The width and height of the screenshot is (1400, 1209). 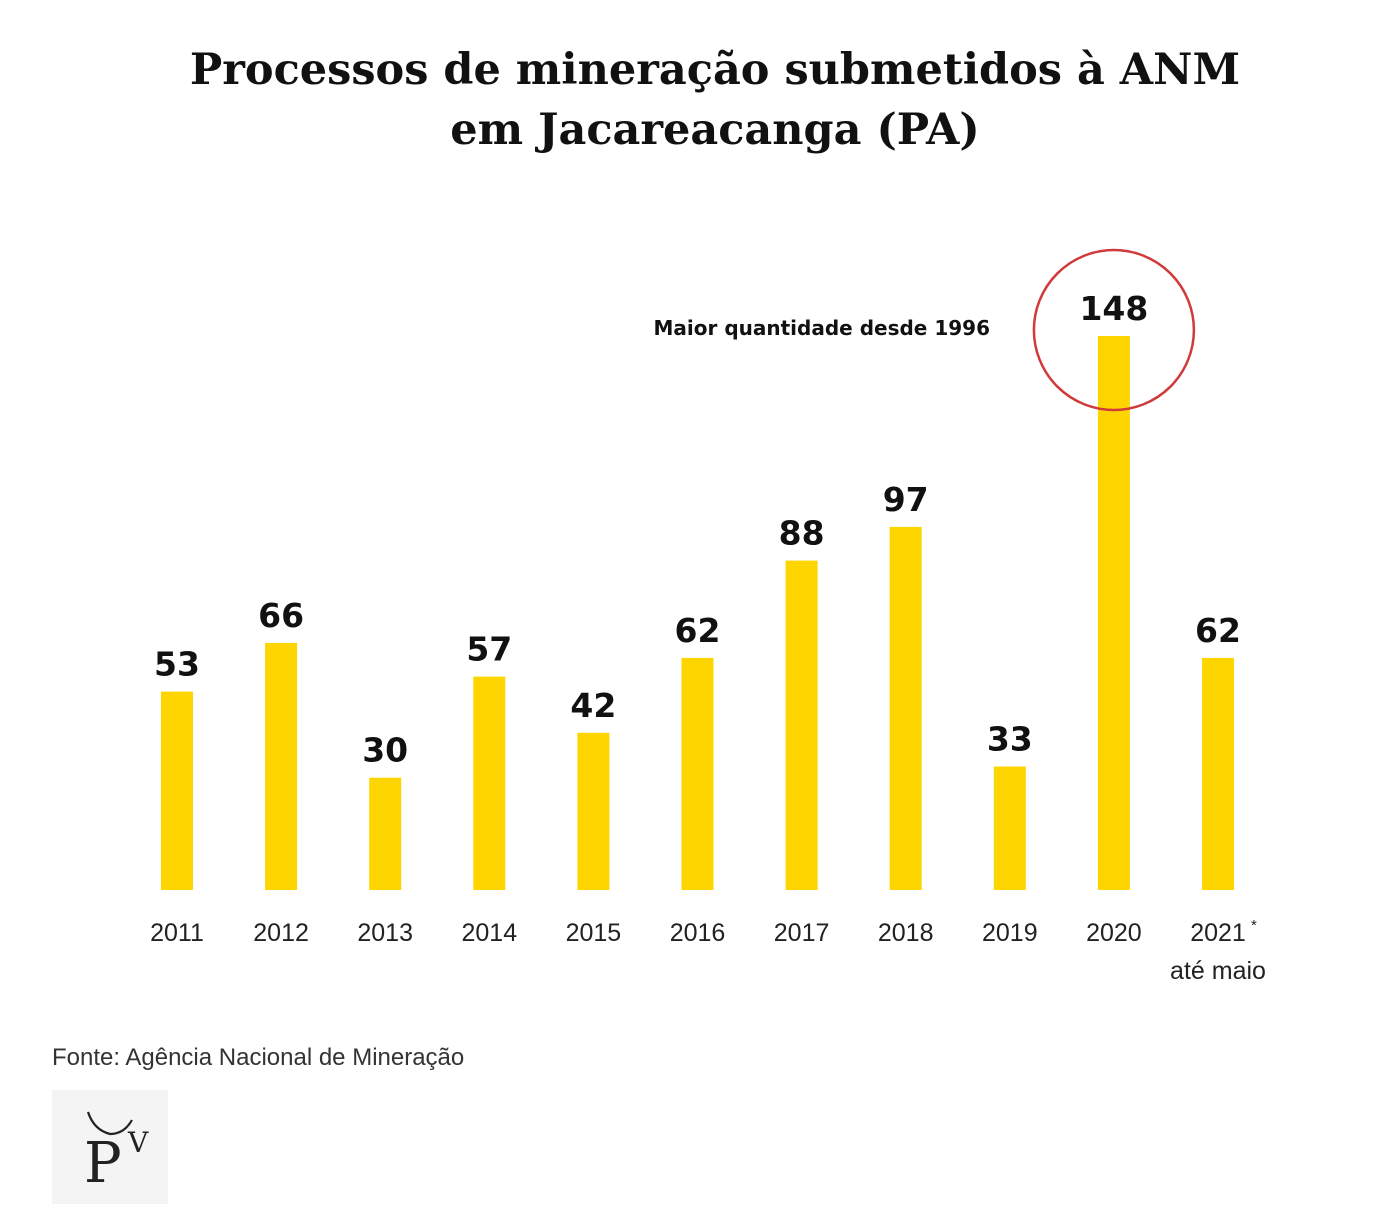 I want to click on bar-2016, so click(x=697, y=773).